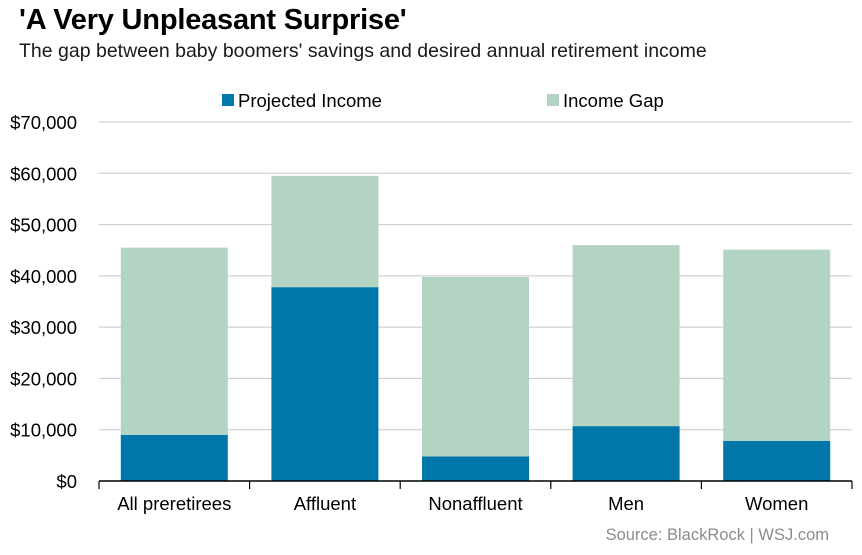  What do you see at coordinates (43, 276) in the screenshot?
I see `y-tick-label: $40,000` at bounding box center [43, 276].